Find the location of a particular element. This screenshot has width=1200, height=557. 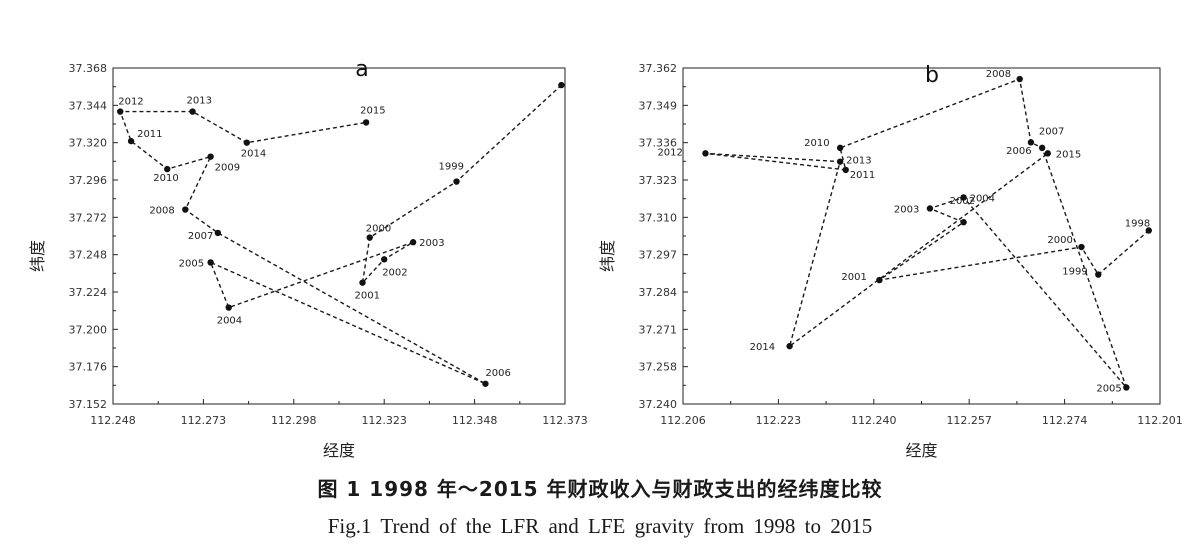

point-label: 2001 is located at coordinates (367, 296).